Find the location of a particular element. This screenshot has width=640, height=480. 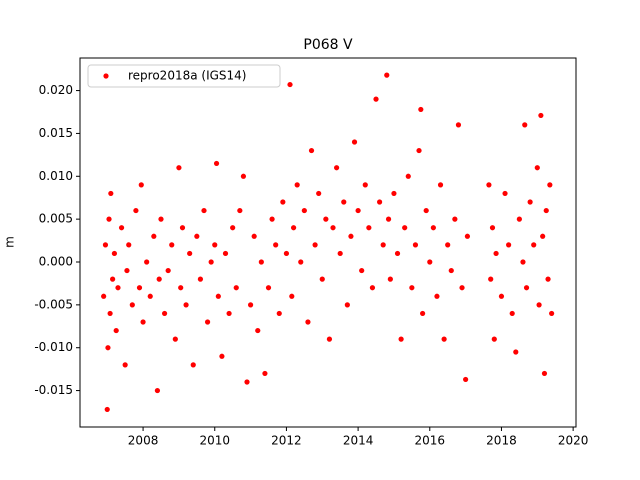

x-tick-label: 2010 is located at coordinates (214, 441).